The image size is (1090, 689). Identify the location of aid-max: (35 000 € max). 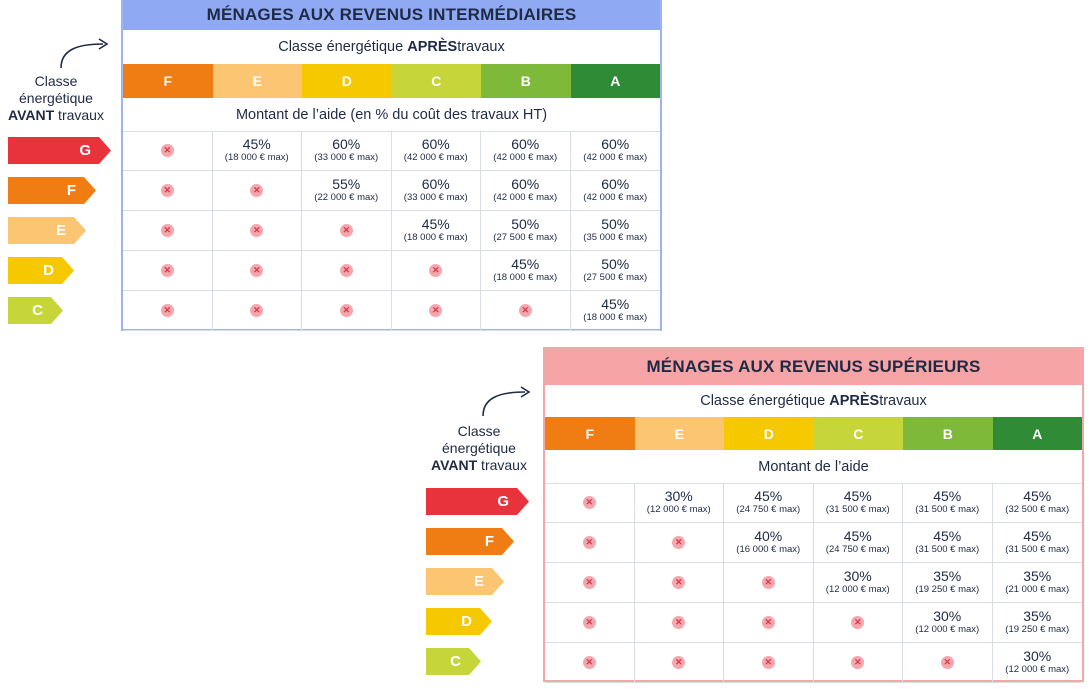
(615, 237).